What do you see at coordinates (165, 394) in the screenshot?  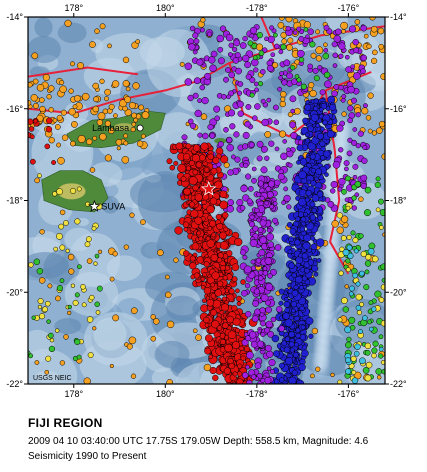 I see `bottom-tick-label: 180°` at bounding box center [165, 394].